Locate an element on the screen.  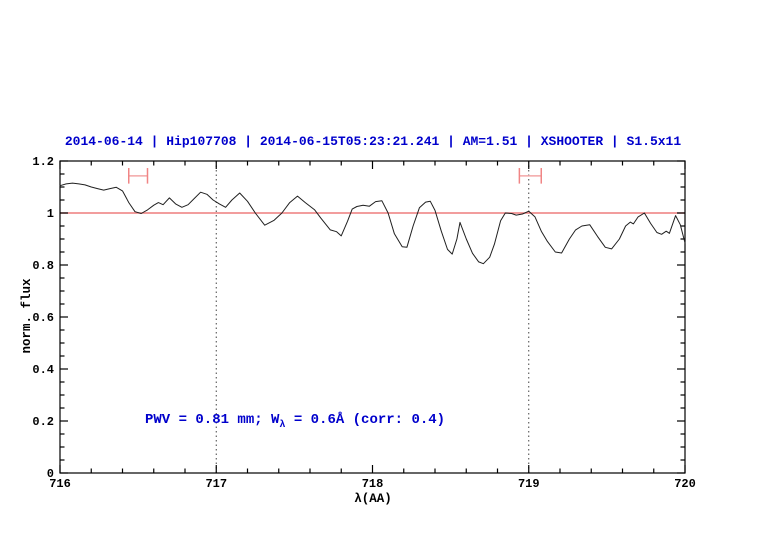
y-tick-label: 0.6 is located at coordinates (43, 318).